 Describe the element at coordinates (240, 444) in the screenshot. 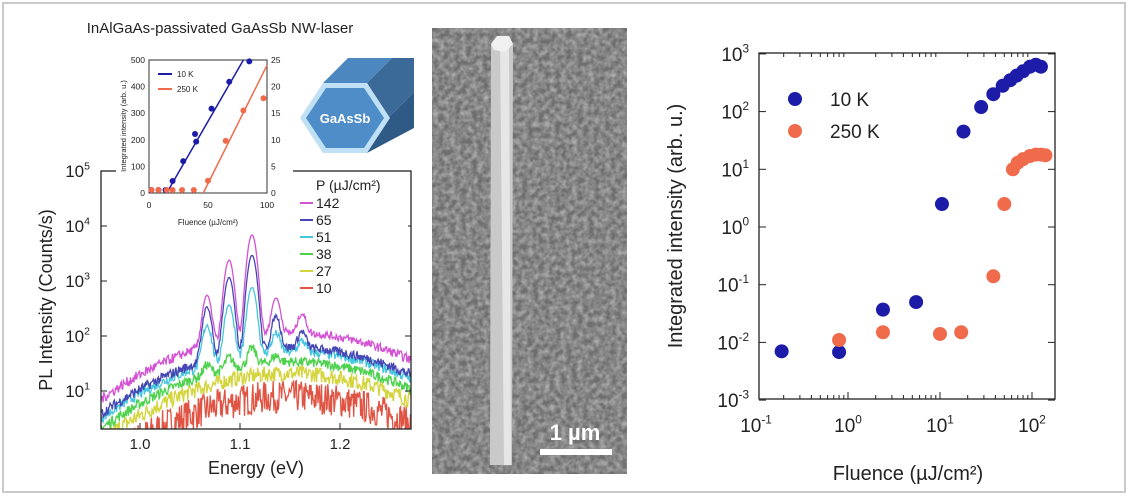

I see `x-tick-label: 1.1` at that location.